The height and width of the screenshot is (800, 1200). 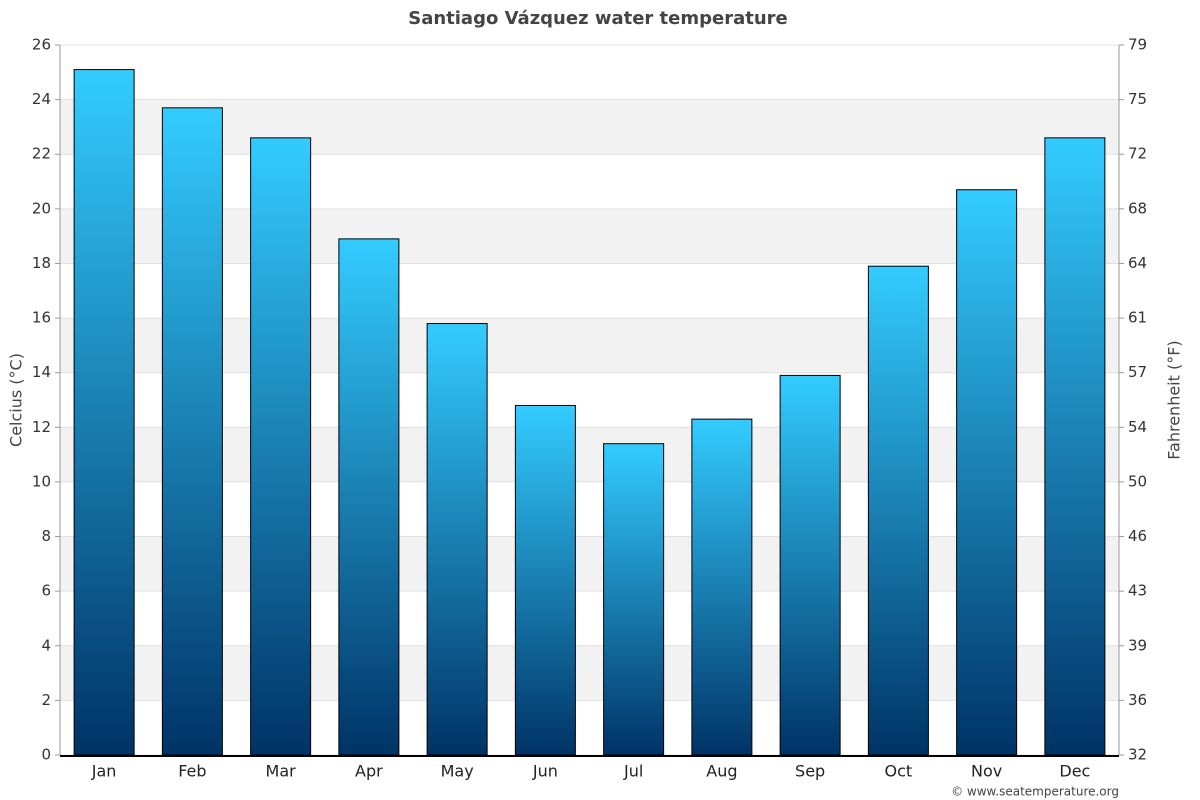 I want to click on y2-tick-label: 72, so click(x=1137, y=154).